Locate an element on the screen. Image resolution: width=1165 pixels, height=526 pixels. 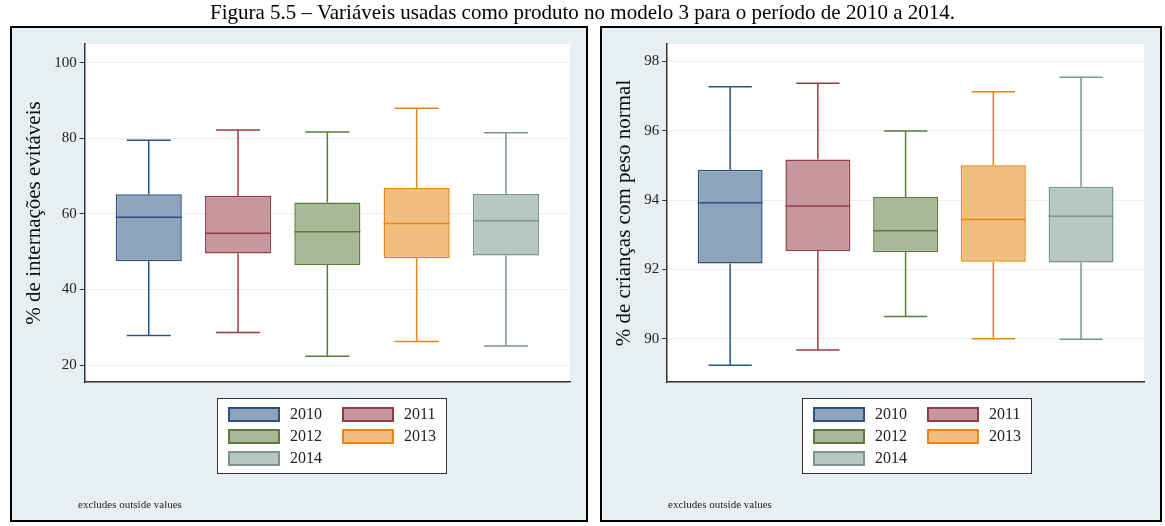
y-tick-label: 20 is located at coordinates (69, 363).